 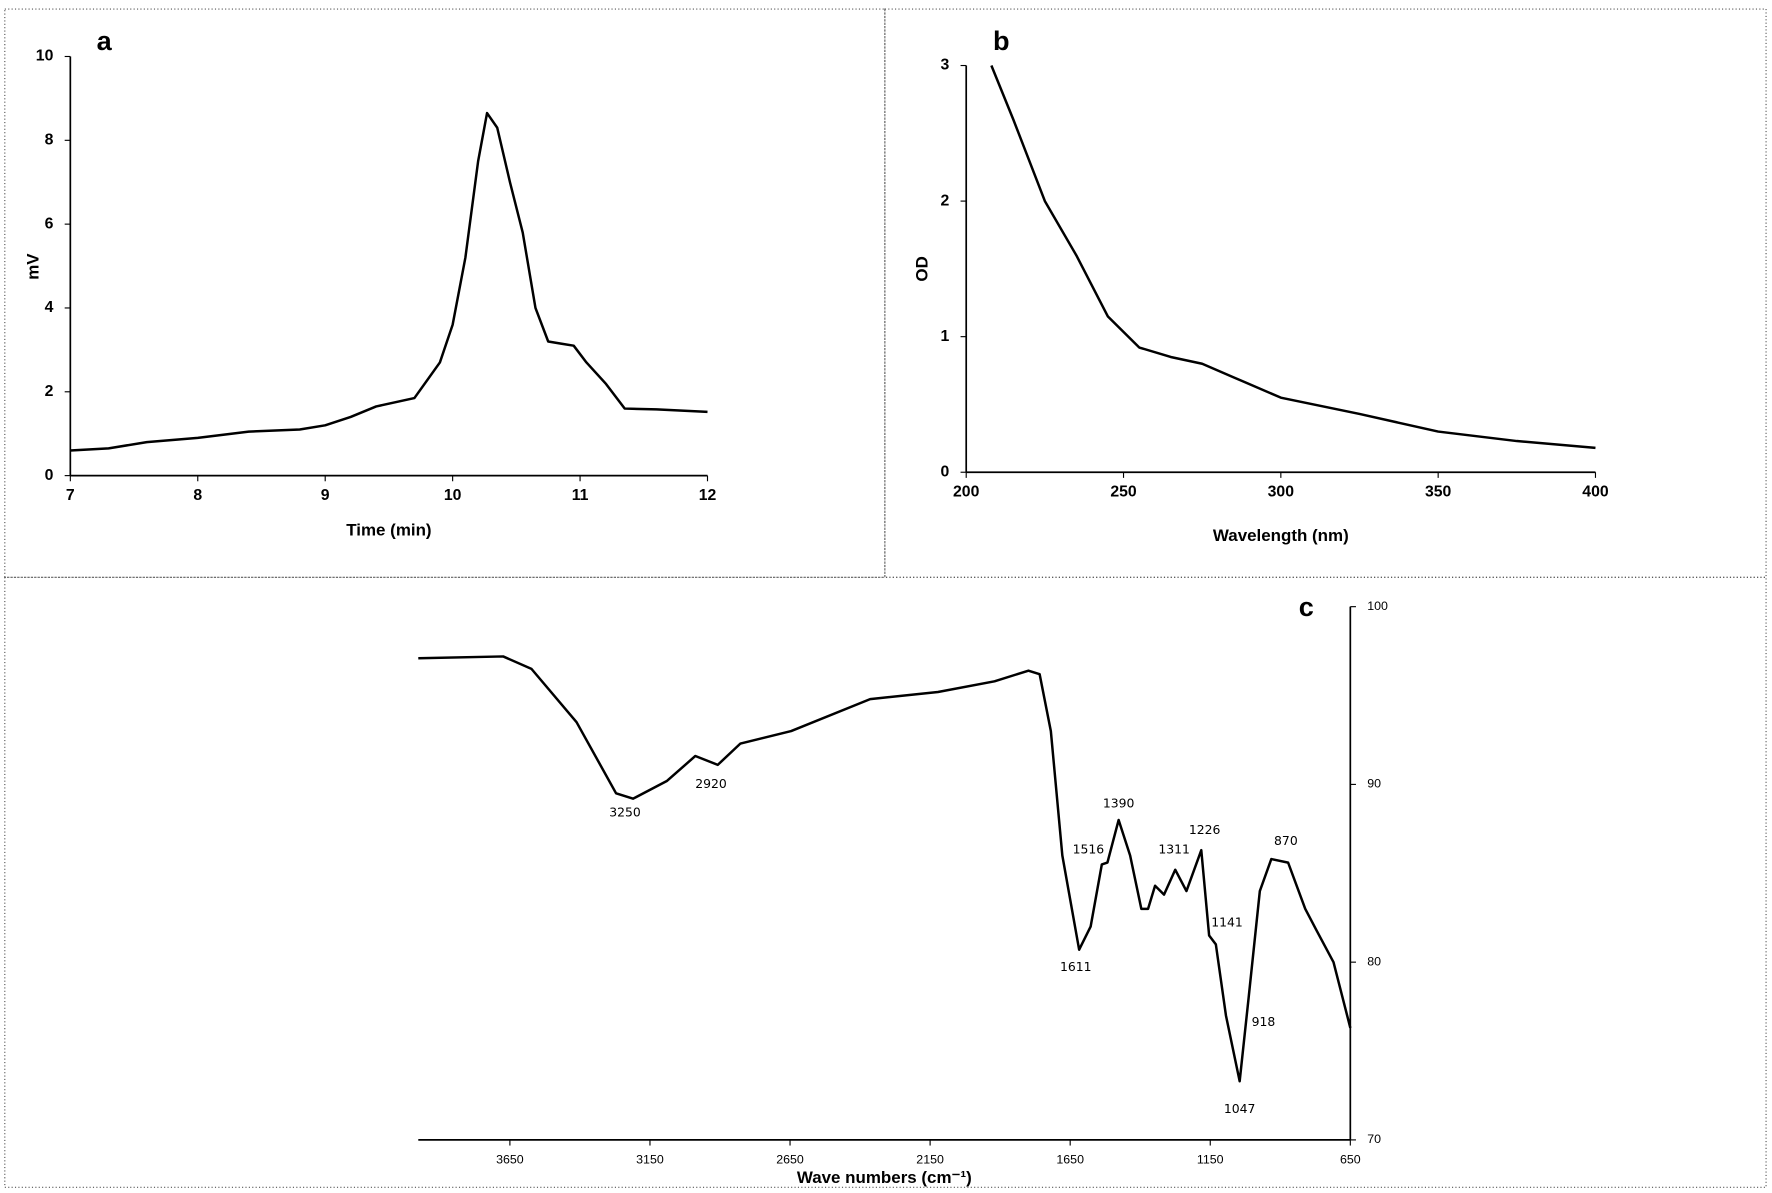 I want to click on x-tick-label: 3650, so click(x=510, y=1160).